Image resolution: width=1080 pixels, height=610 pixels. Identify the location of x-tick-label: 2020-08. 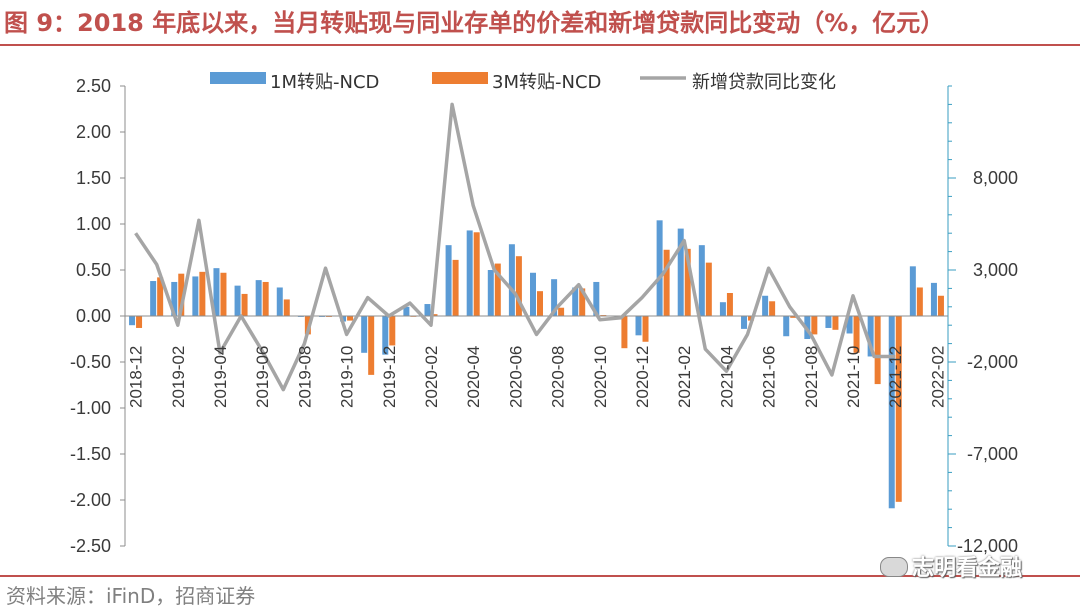
(558, 377).